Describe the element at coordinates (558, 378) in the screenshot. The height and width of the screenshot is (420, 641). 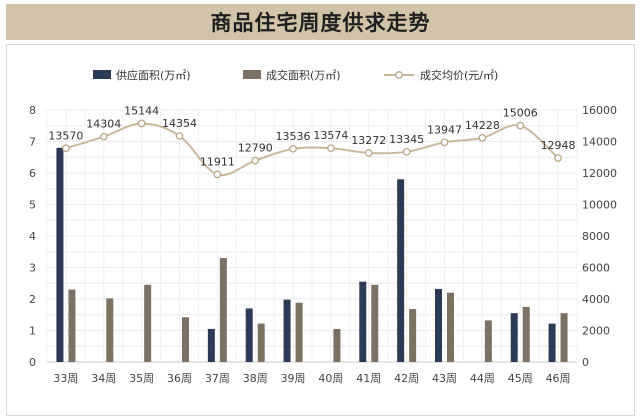
I see `x-tick-label: 46周` at that location.